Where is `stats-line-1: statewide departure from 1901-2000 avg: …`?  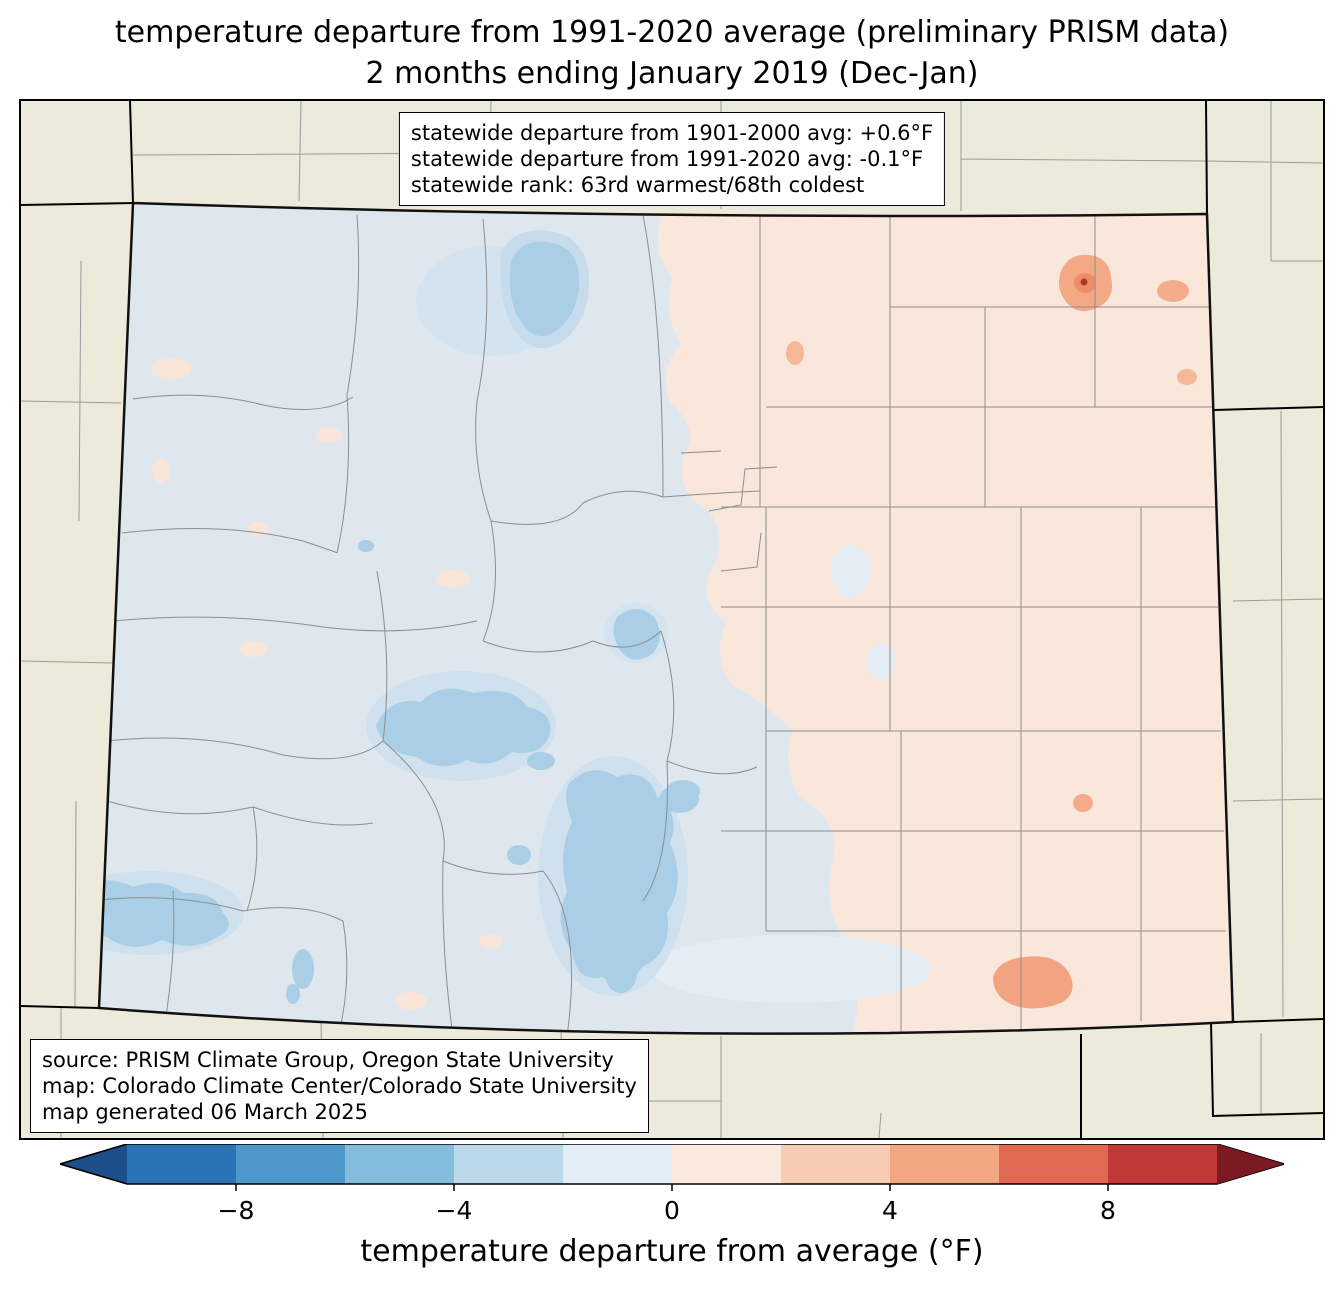
stats-line-1: statewide departure from 1901-2000 avg: … is located at coordinates (672, 133).